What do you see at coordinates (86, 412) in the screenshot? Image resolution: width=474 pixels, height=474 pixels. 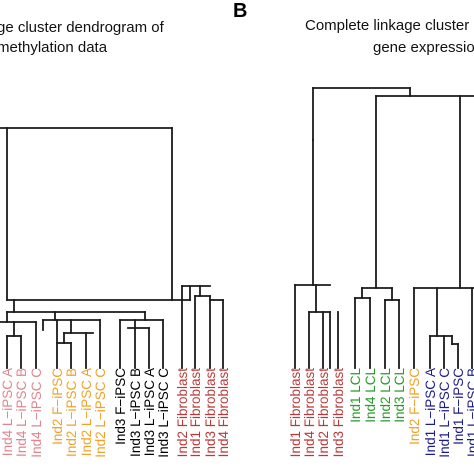 I see `panel-a-leaf-label: Ind2 L−iPSC A` at bounding box center [86, 412].